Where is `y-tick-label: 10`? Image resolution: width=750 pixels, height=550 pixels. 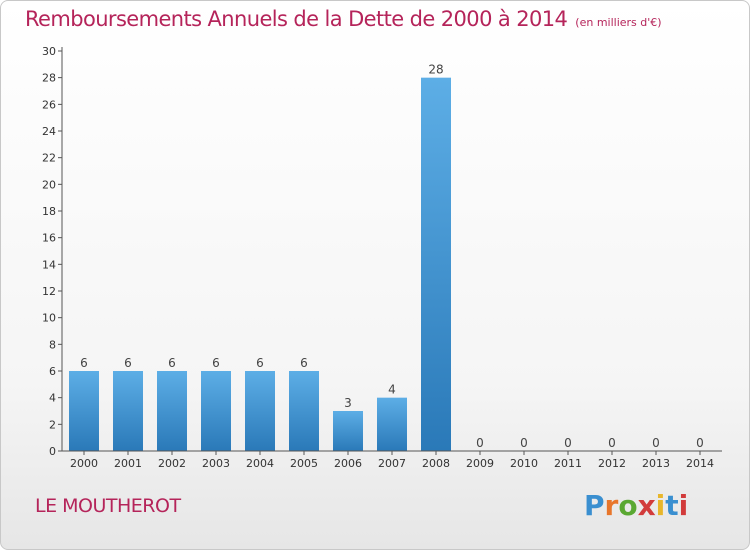 y-tick-label: 10 is located at coordinates (49, 318).